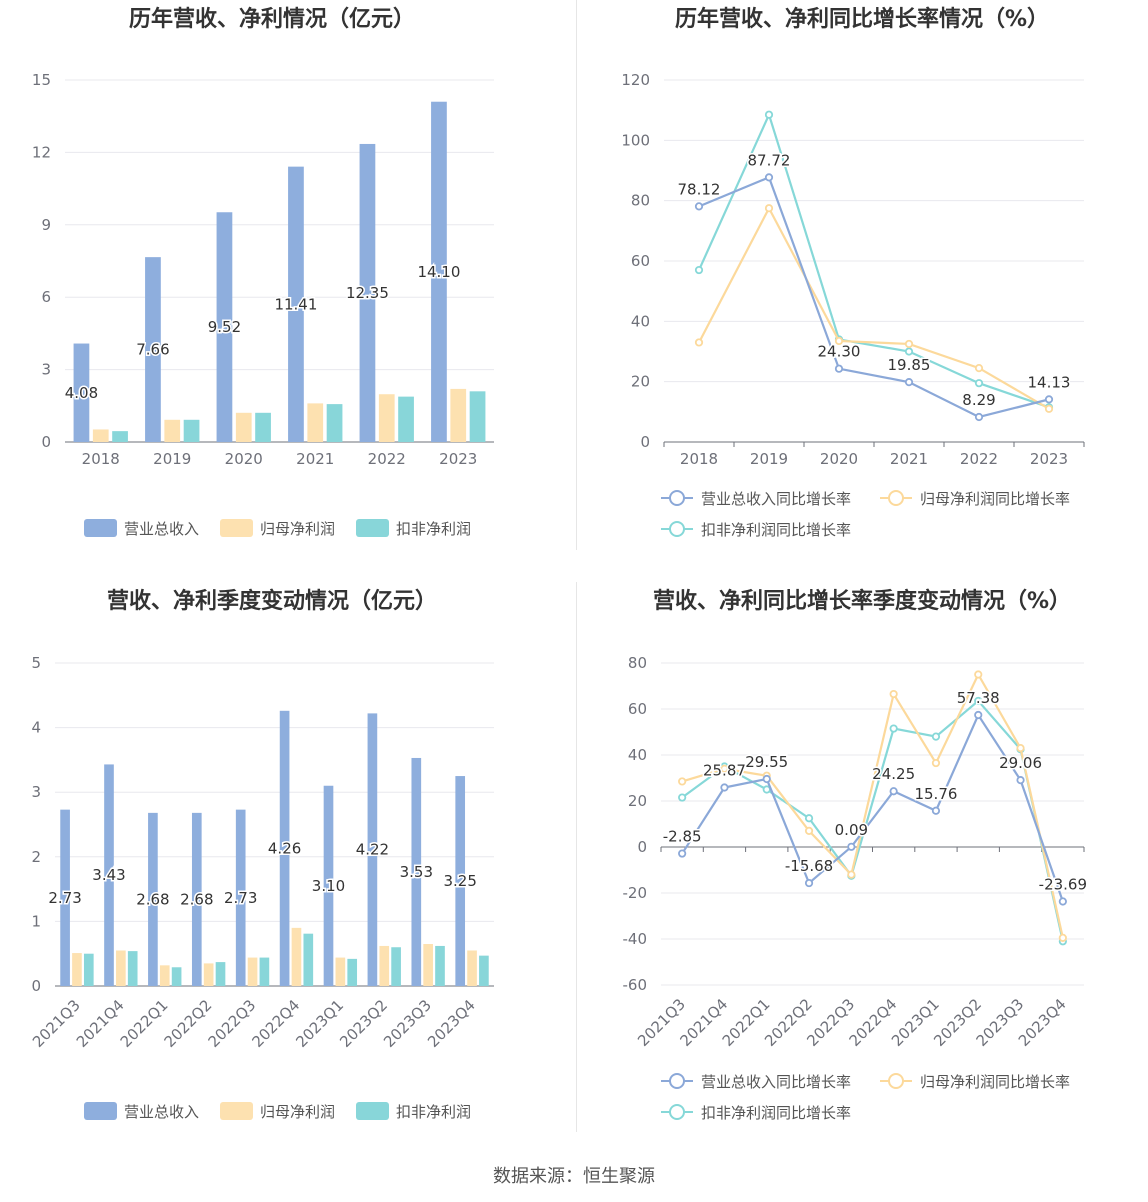 Image resolution: width=1148 pixels, height=1202 pixels. Describe the element at coordinates (576, 857) in the screenshot. I see `vertical-divider-bottom` at that location.